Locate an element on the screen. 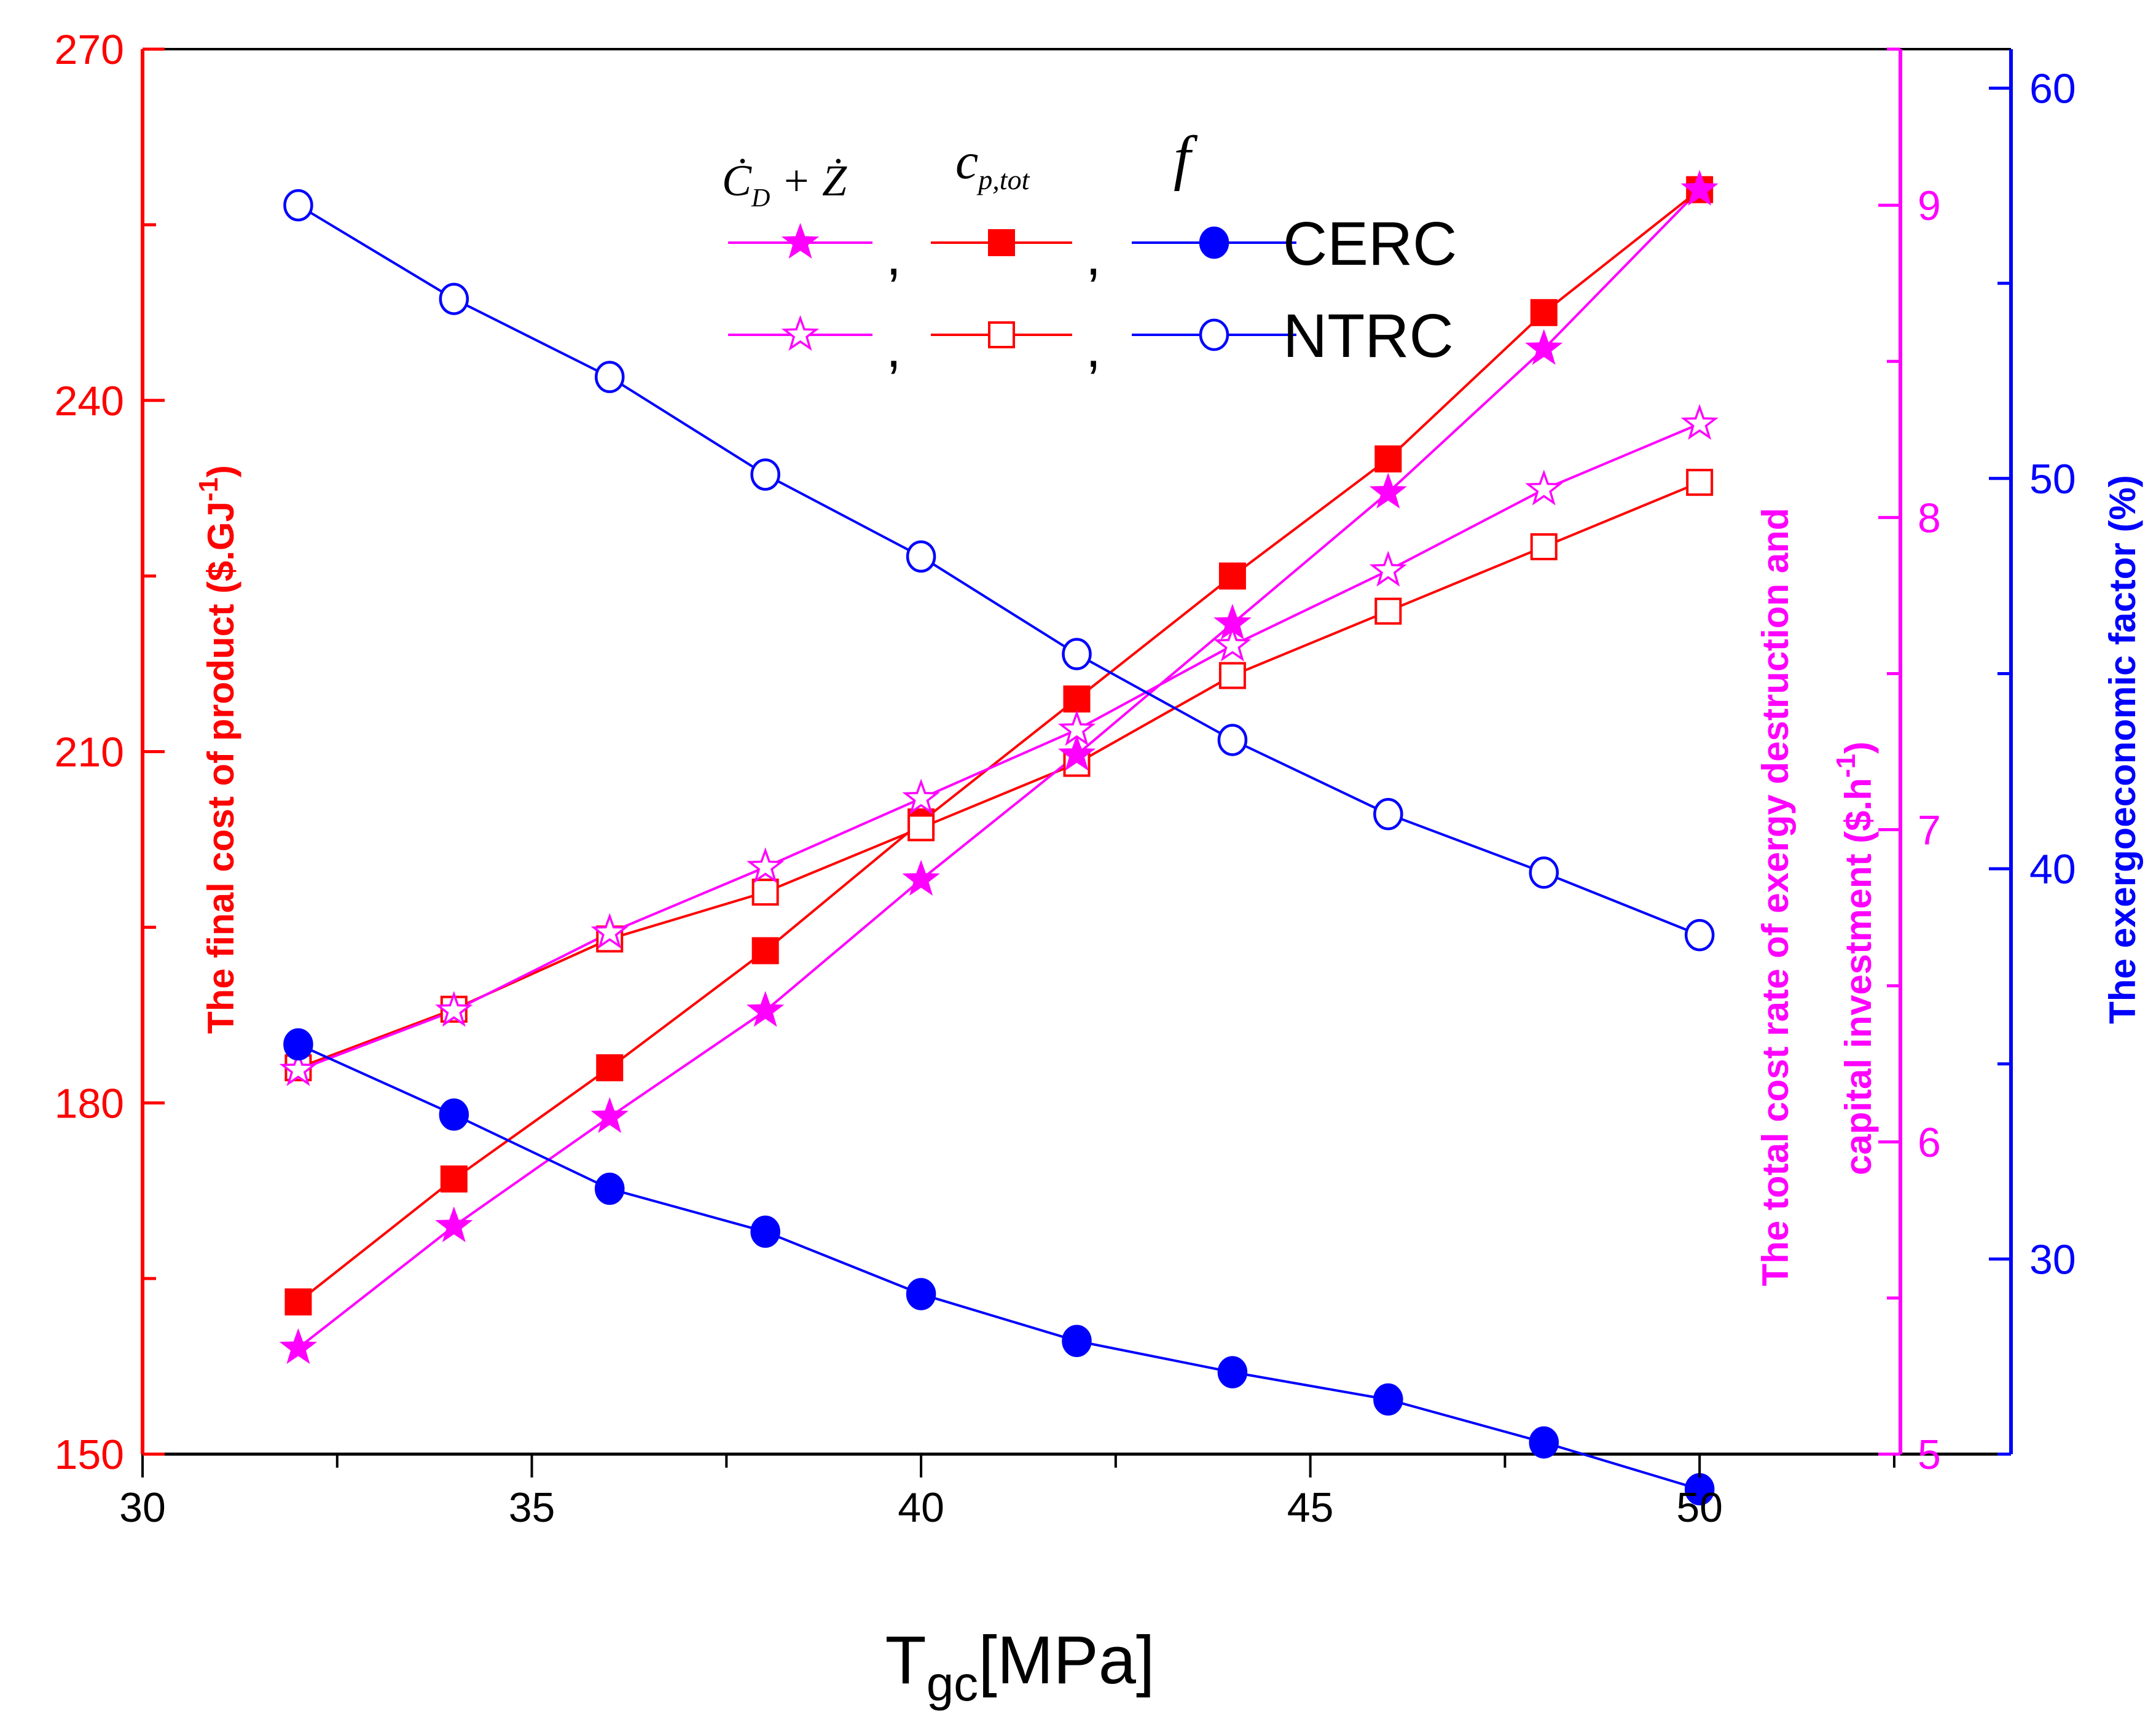 This screenshot has width=2156, height=1722. right2-tick-label: 50 is located at coordinates (2052, 479).